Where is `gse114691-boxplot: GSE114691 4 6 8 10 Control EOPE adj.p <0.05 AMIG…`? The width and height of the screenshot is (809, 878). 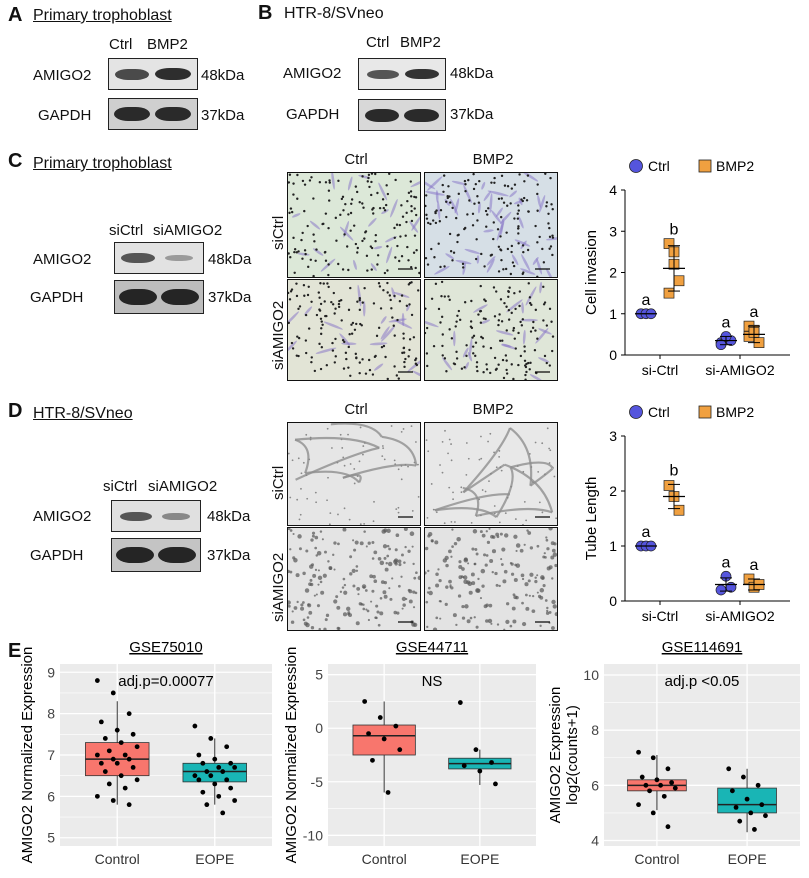 gse114691-boxplot: GSE114691 4 6 8 10 Control EOPE adj.p <0.05 AMIG… is located at coordinates (674, 753).